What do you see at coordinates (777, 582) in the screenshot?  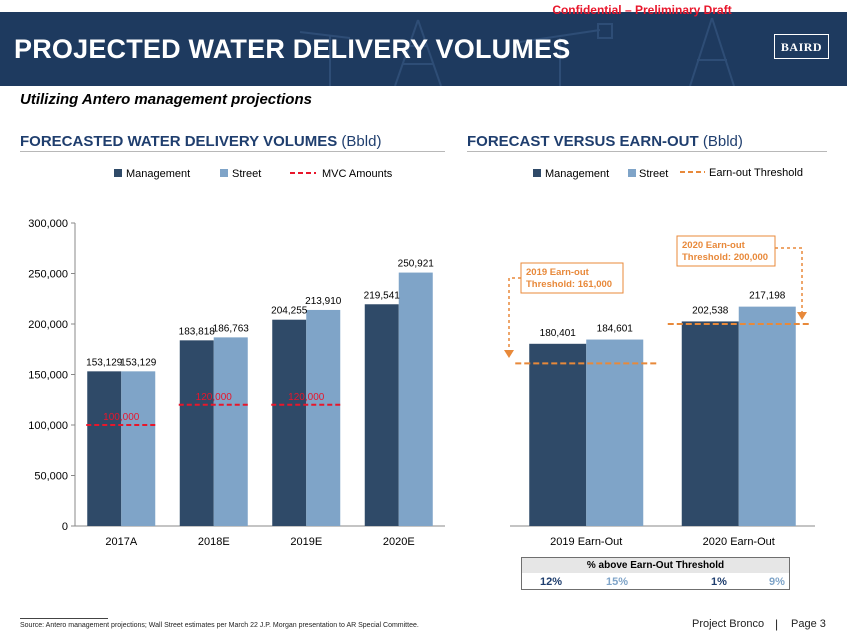 I see `pct-2020-street: 9%` at bounding box center [777, 582].